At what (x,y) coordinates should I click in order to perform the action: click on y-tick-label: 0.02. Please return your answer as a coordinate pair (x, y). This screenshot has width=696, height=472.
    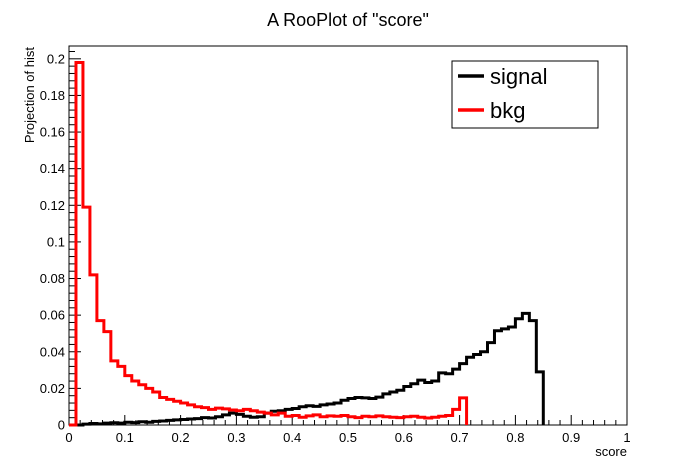
    Looking at the image, I should click on (52, 388).